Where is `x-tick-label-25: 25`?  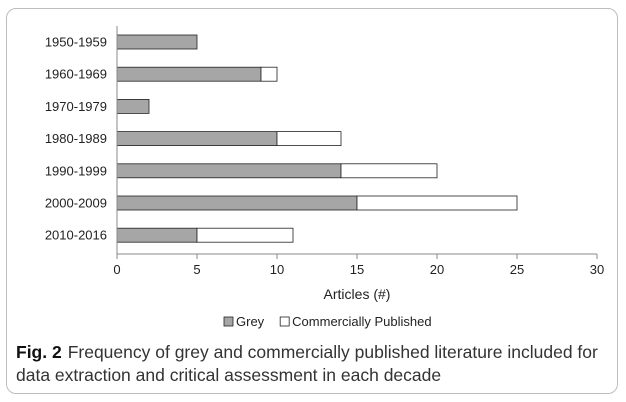
x-tick-label-25: 25 is located at coordinates (517, 269).